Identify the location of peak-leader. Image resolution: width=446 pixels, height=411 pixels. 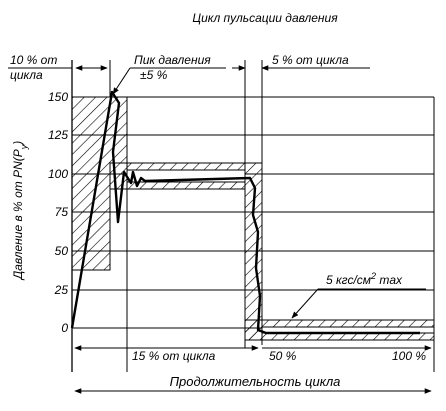
(121, 81).